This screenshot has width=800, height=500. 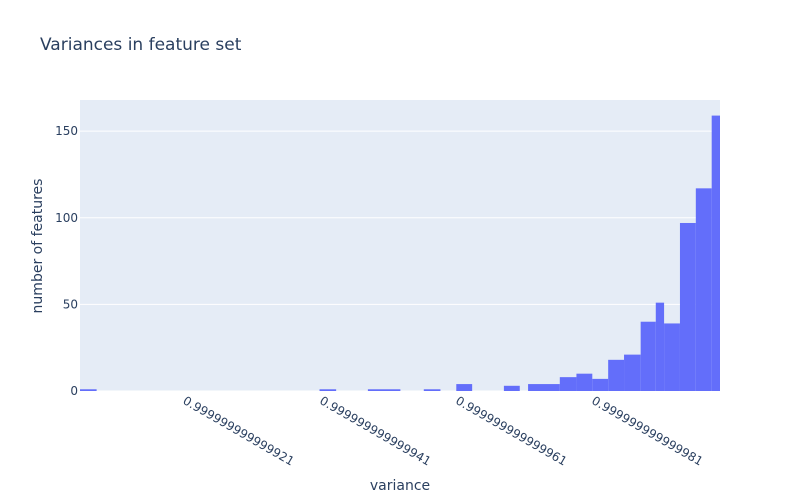 What do you see at coordinates (400, 486) in the screenshot?
I see `x-axis-label: variance` at bounding box center [400, 486].